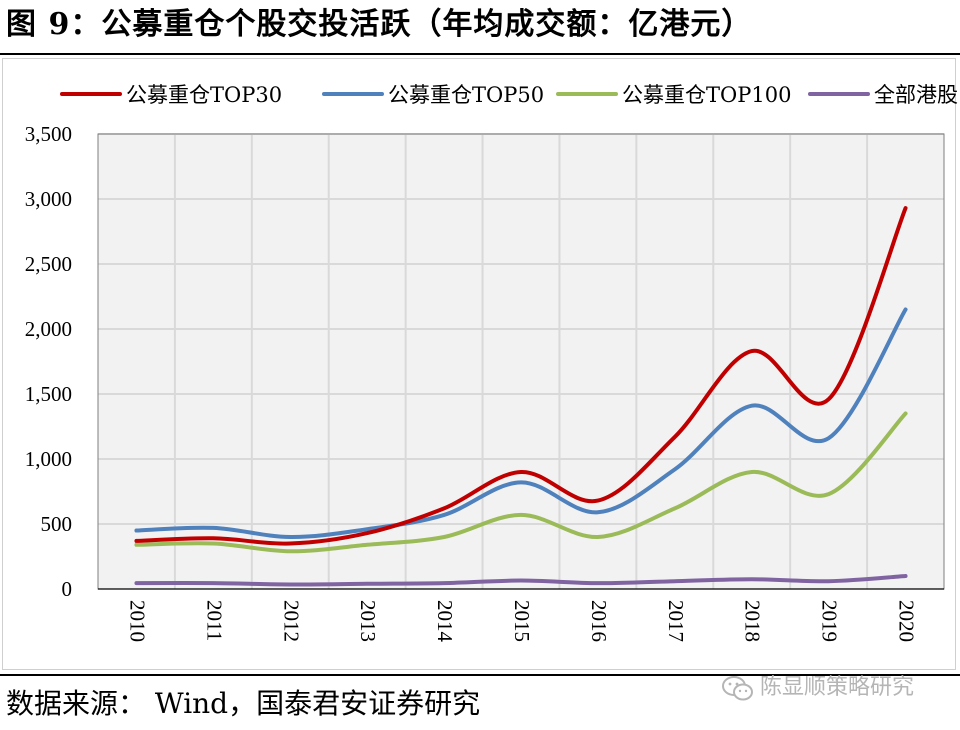 The image size is (960, 730). Describe the element at coordinates (521, 580) in the screenshot. I see `series-line` at that location.